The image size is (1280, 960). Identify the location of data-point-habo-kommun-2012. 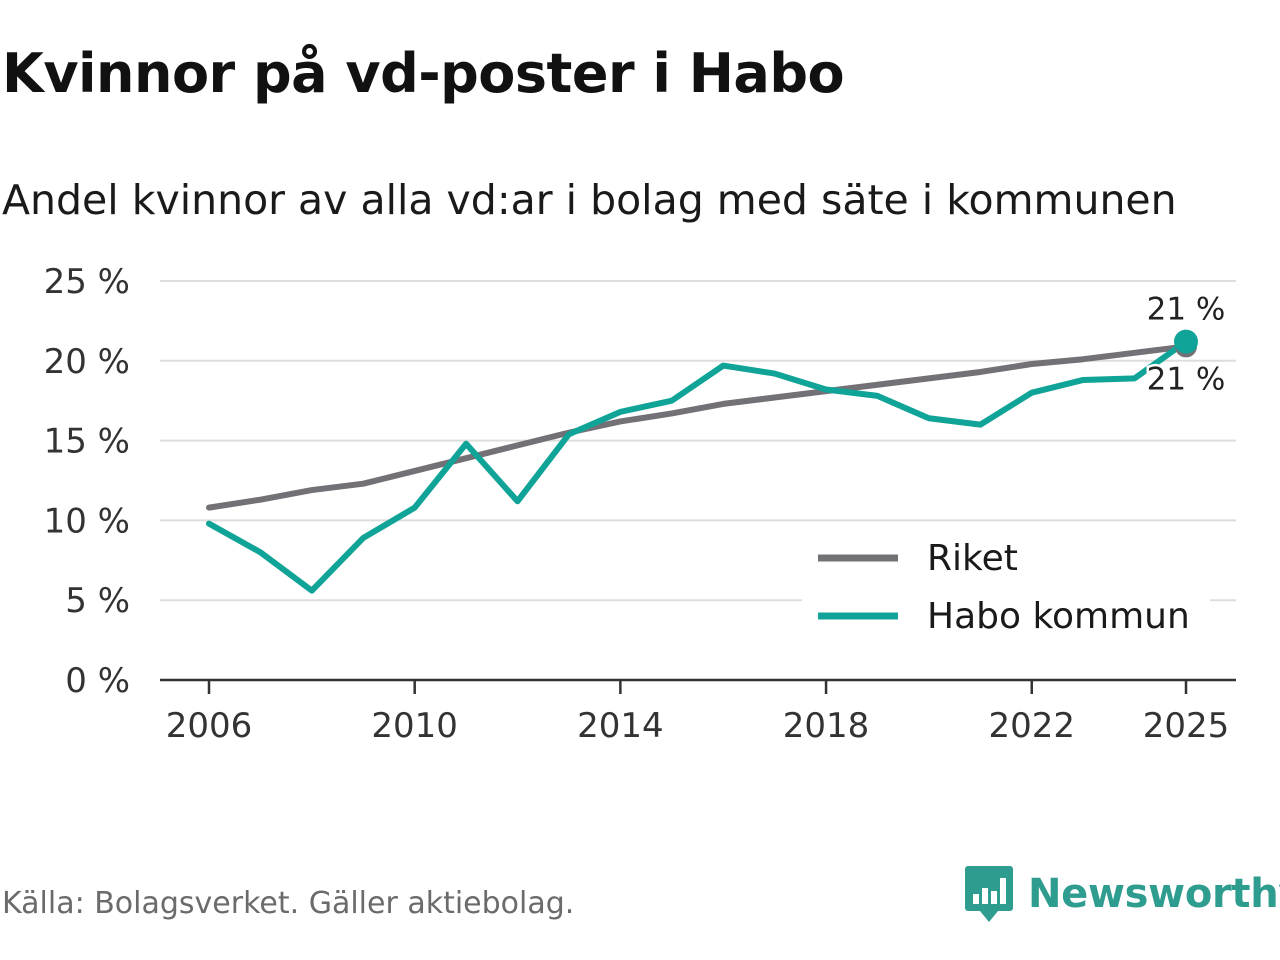
(518, 501).